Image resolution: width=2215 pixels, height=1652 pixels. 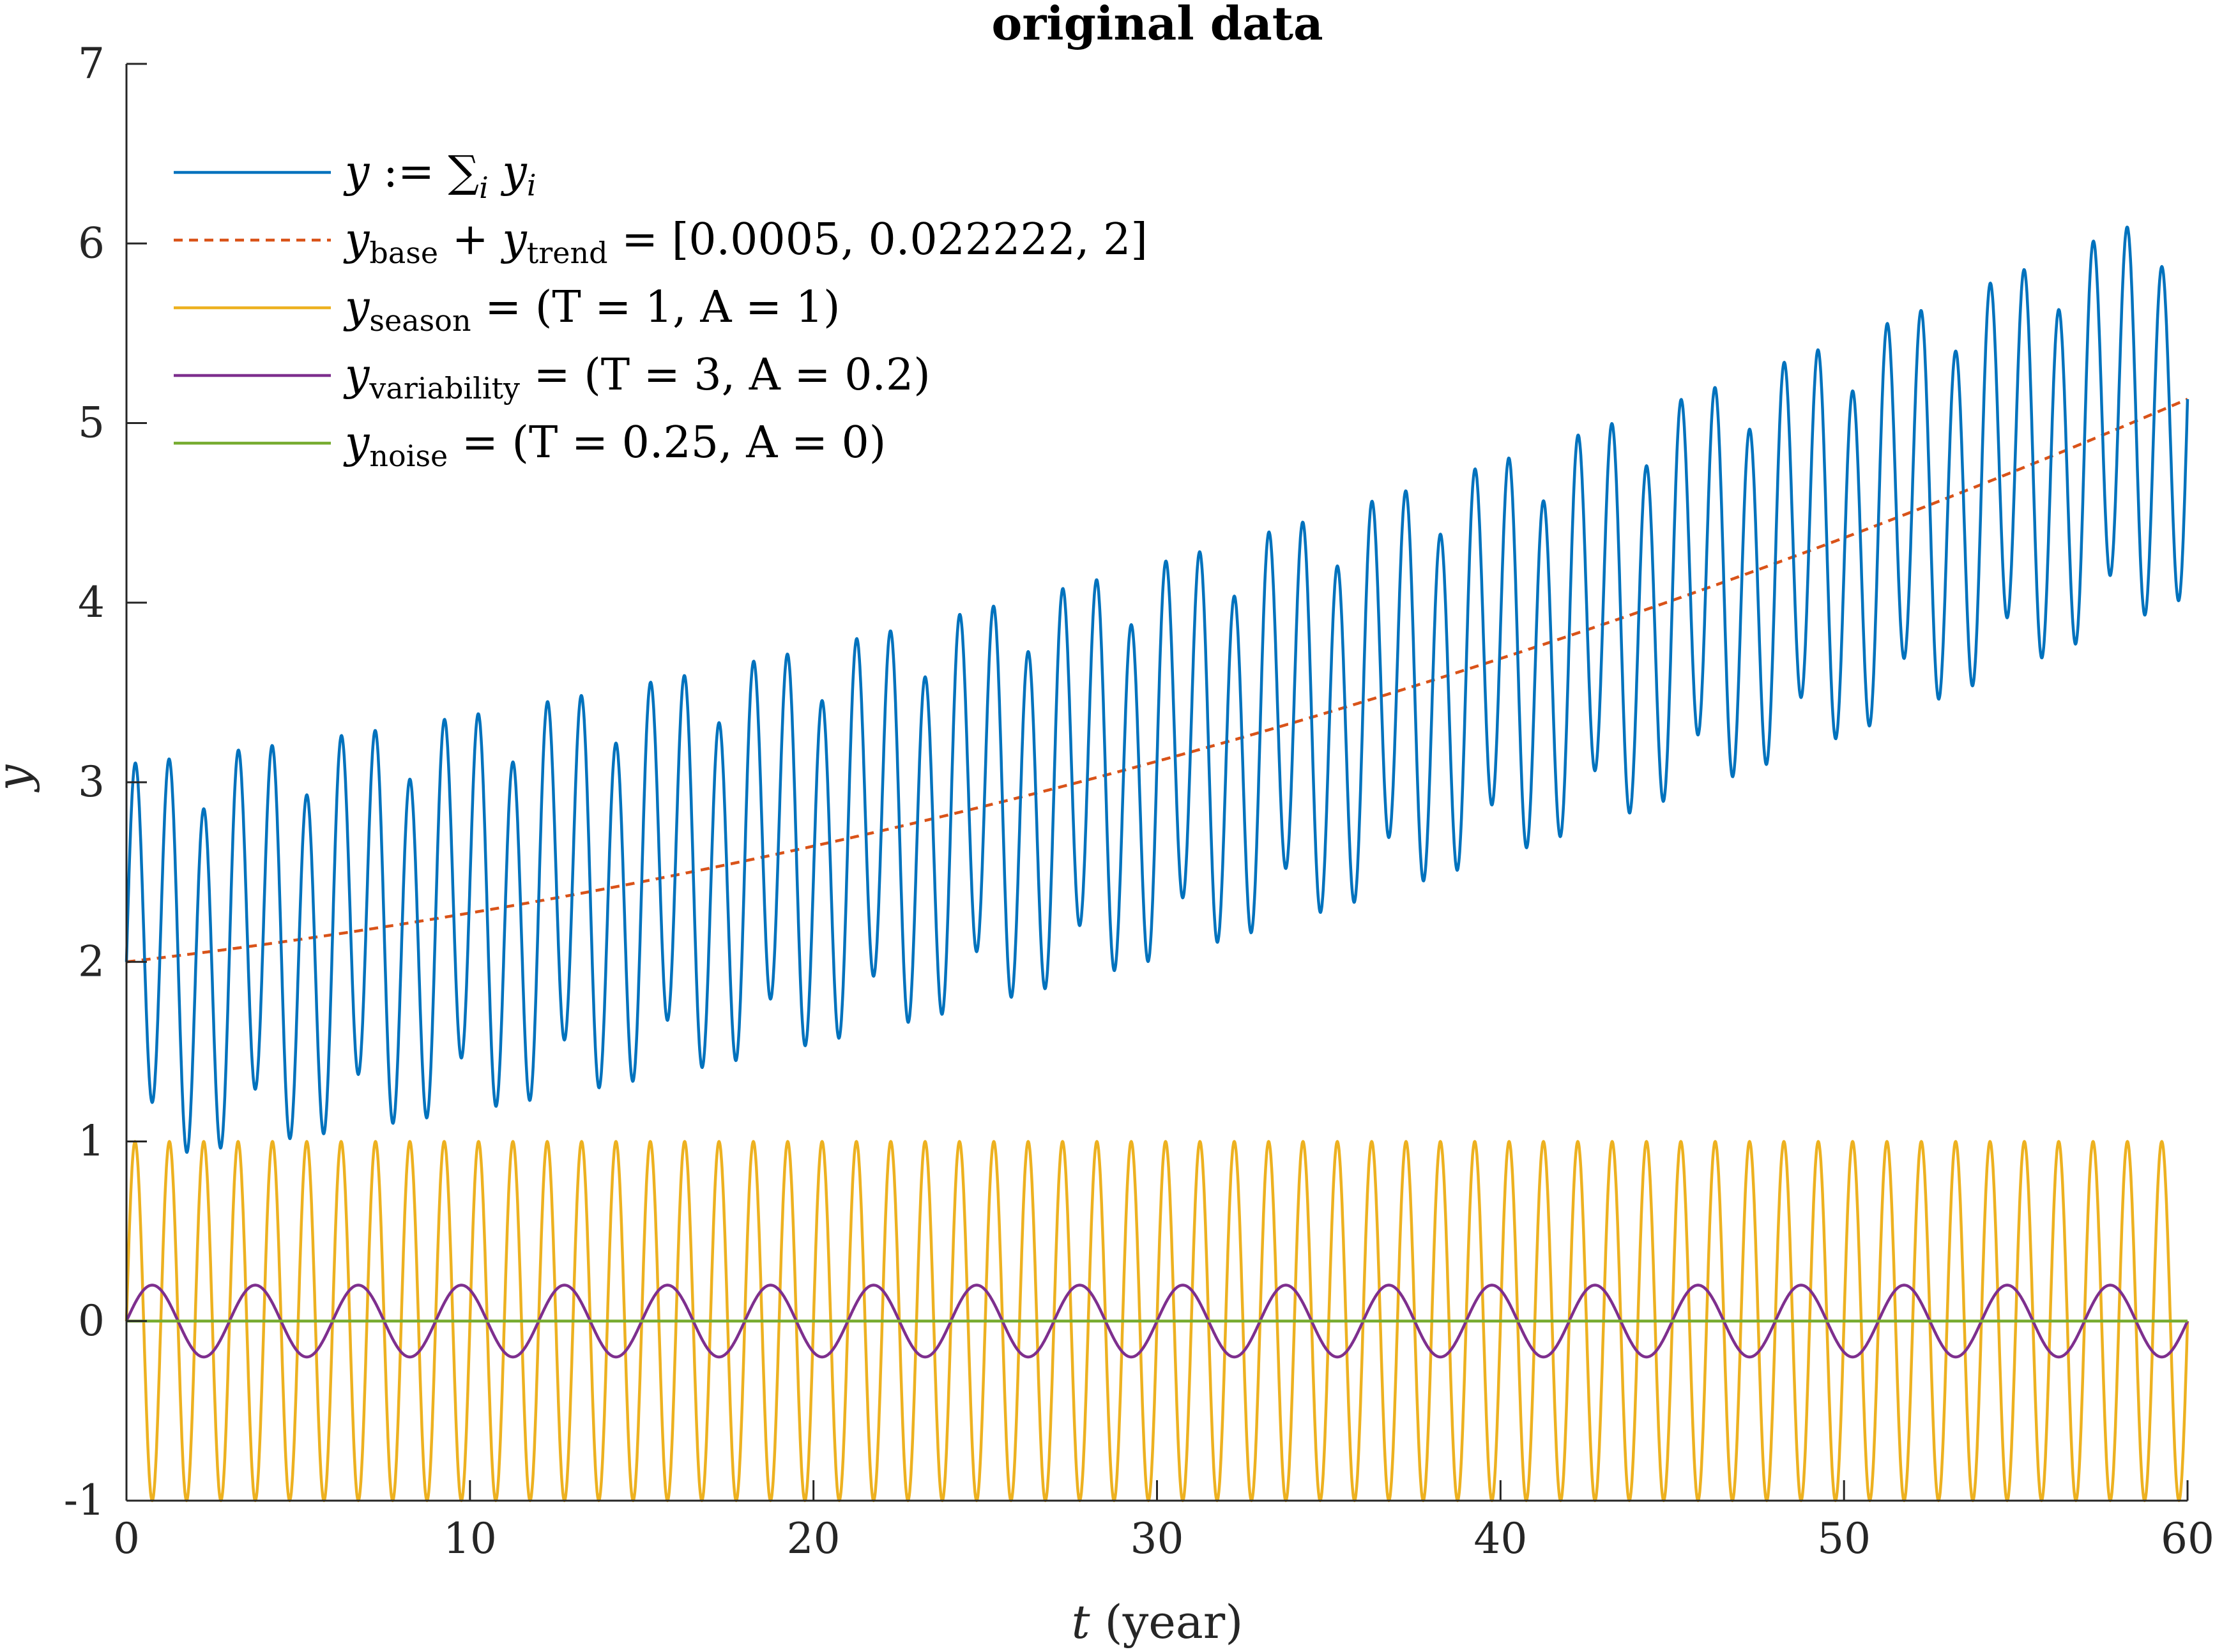 What do you see at coordinates (592, 310) in the screenshot?
I see `legend-label-y-season: yseason = (T = 1, A = 1)` at bounding box center [592, 310].